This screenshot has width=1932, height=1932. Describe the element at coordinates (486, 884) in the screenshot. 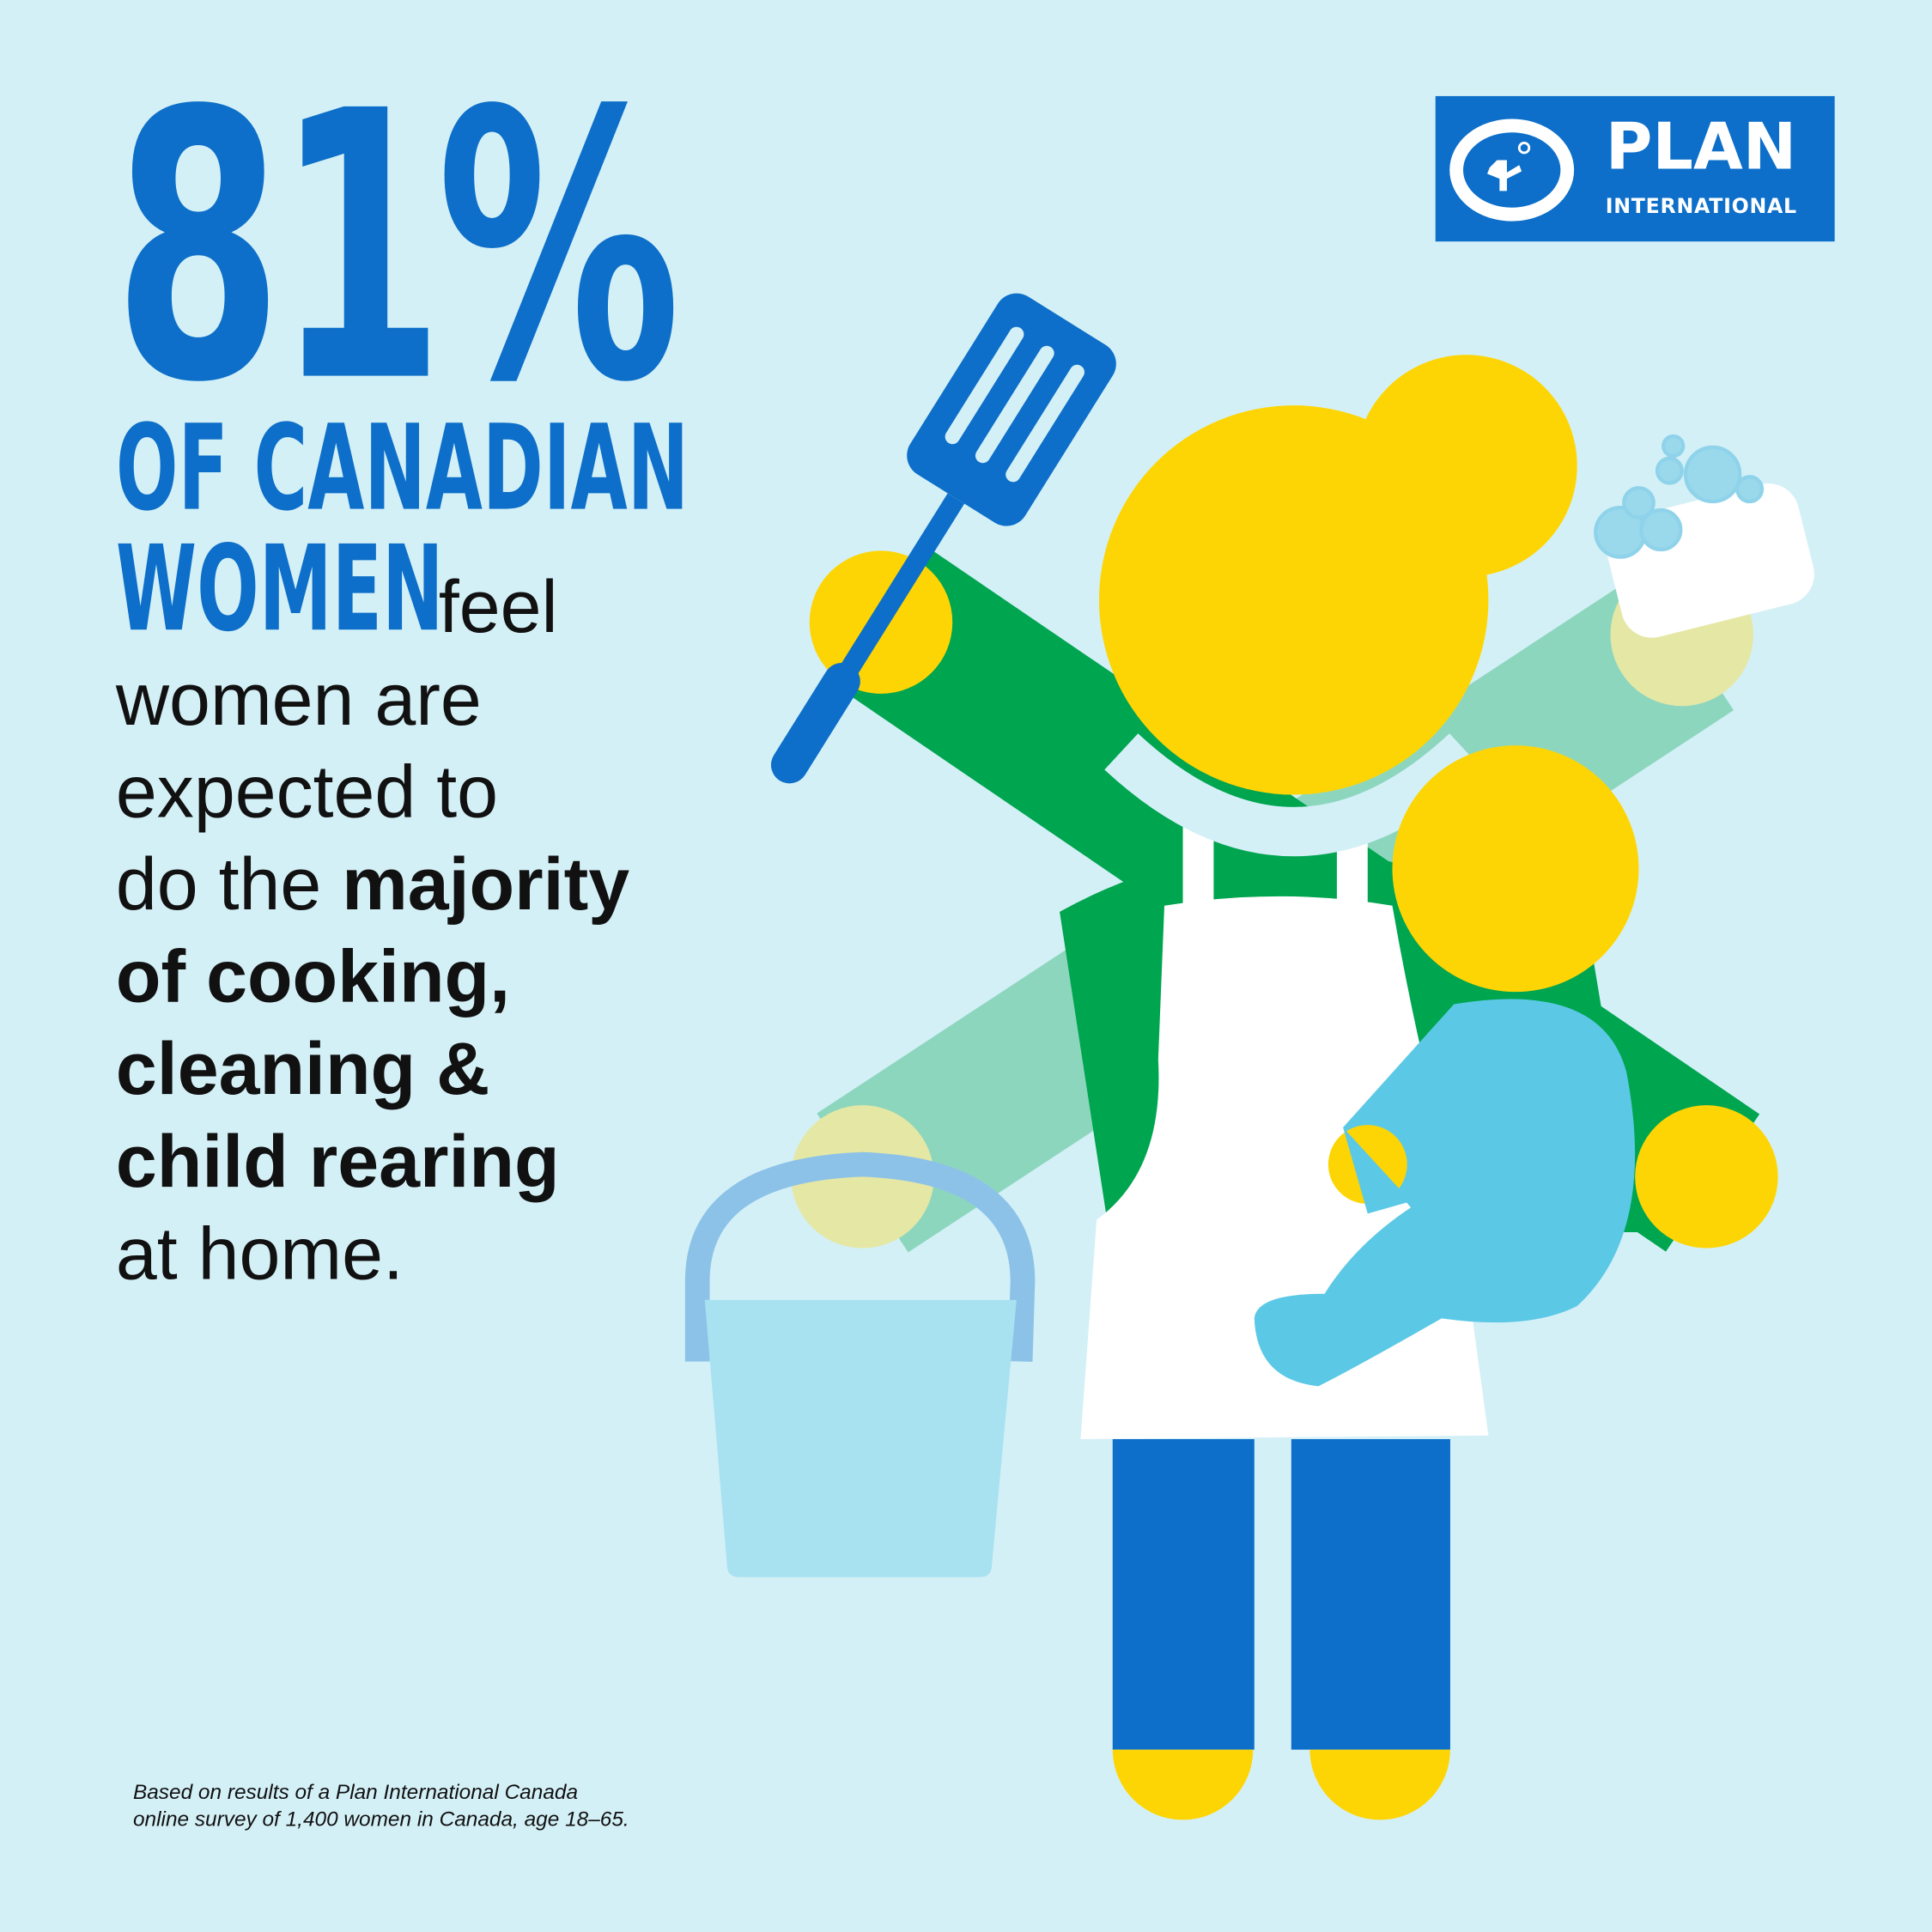

I see `text-line5b: majority` at that location.